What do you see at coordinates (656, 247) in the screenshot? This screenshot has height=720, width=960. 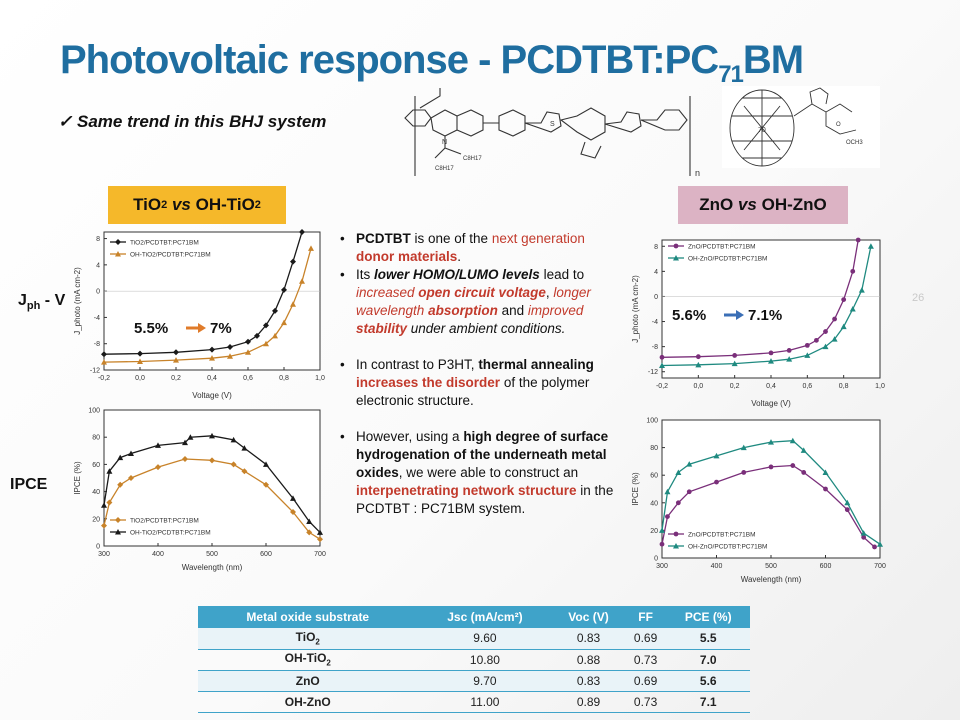 I see `y-tick-label: 8` at bounding box center [656, 247].